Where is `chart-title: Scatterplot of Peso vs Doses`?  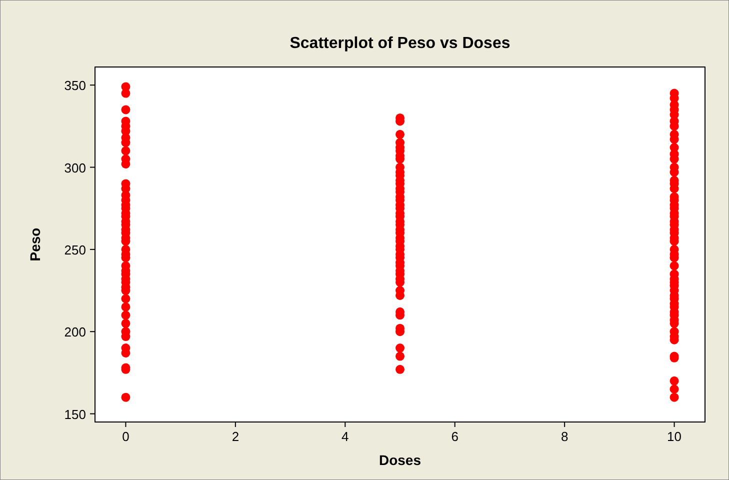
chart-title: Scatterplot of Peso vs Doses is located at coordinates (400, 43).